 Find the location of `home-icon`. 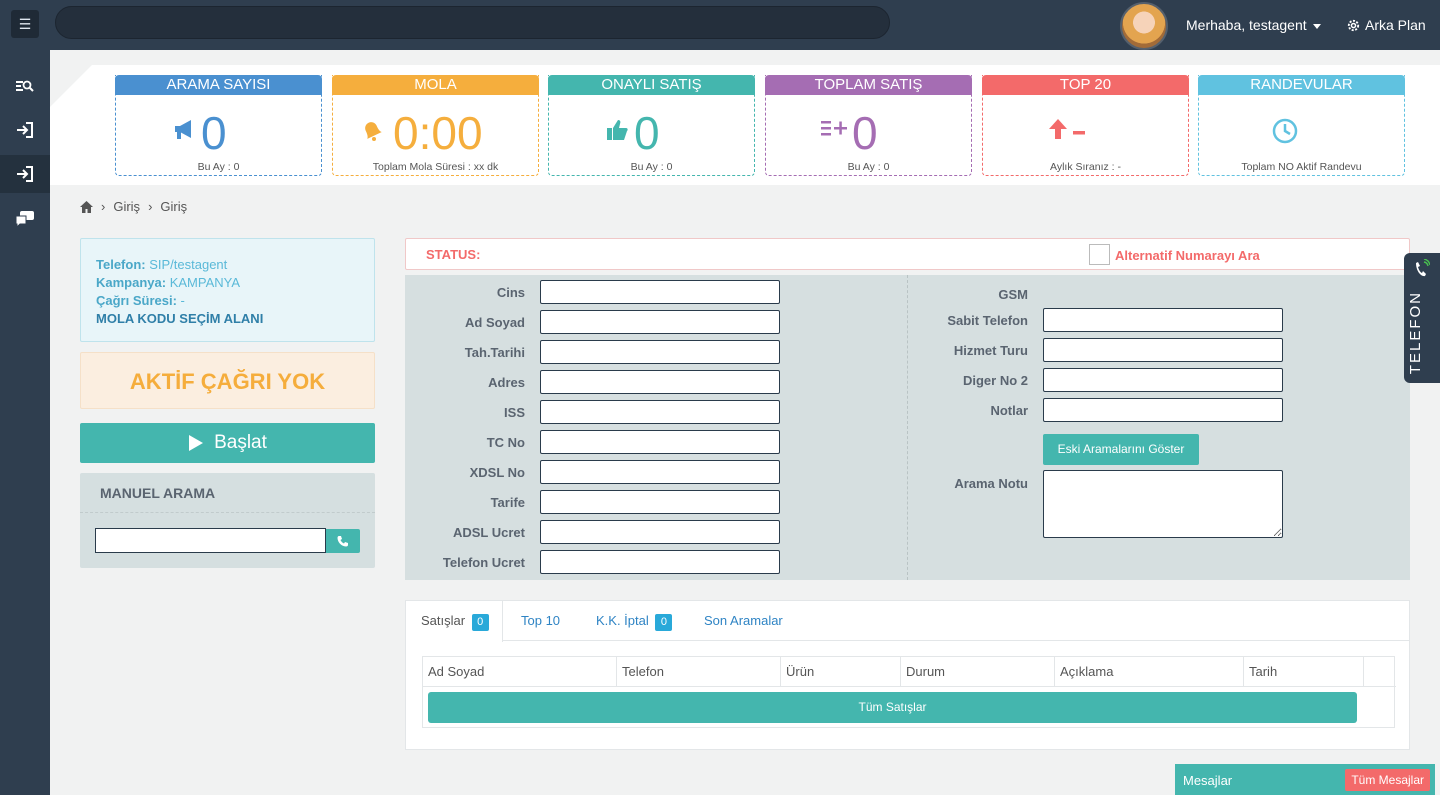

home-icon is located at coordinates (86, 206).